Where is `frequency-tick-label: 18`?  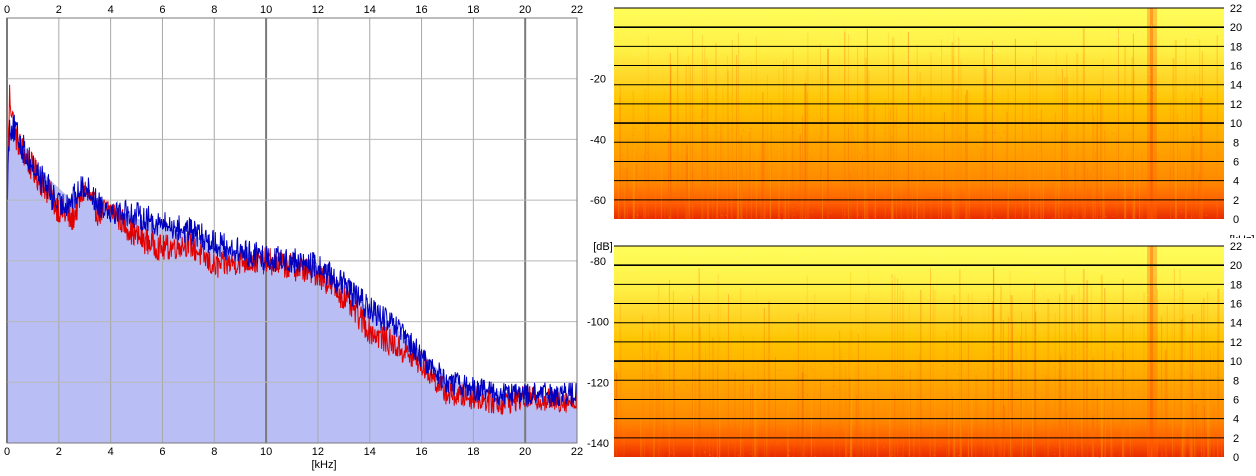 frequency-tick-label: 18 is located at coordinates (1236, 285).